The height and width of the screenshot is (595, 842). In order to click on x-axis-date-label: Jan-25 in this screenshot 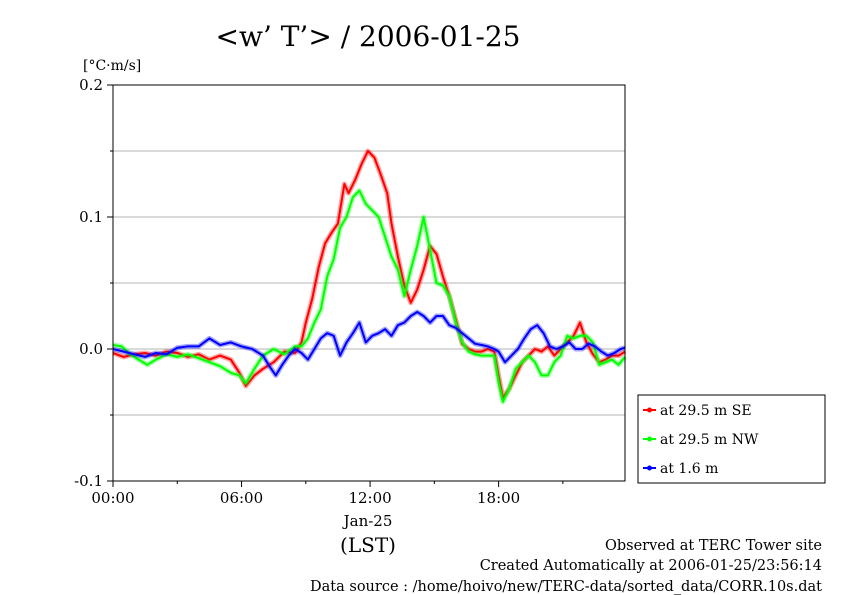, I will do `click(367, 521)`.